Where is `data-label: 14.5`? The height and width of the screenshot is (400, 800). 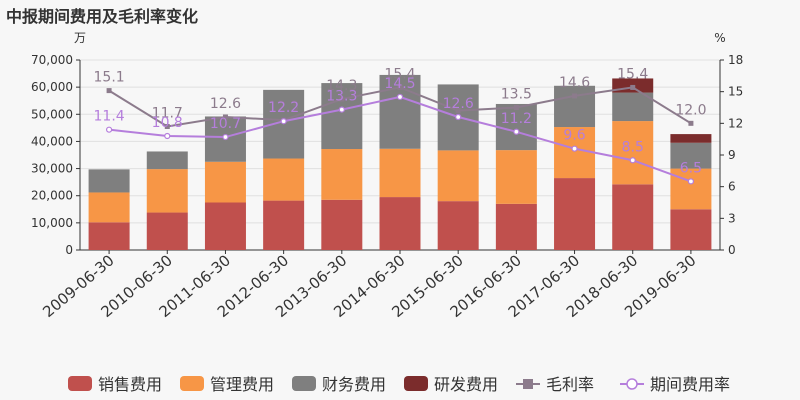
data-label: 14.5 is located at coordinates (399, 84).